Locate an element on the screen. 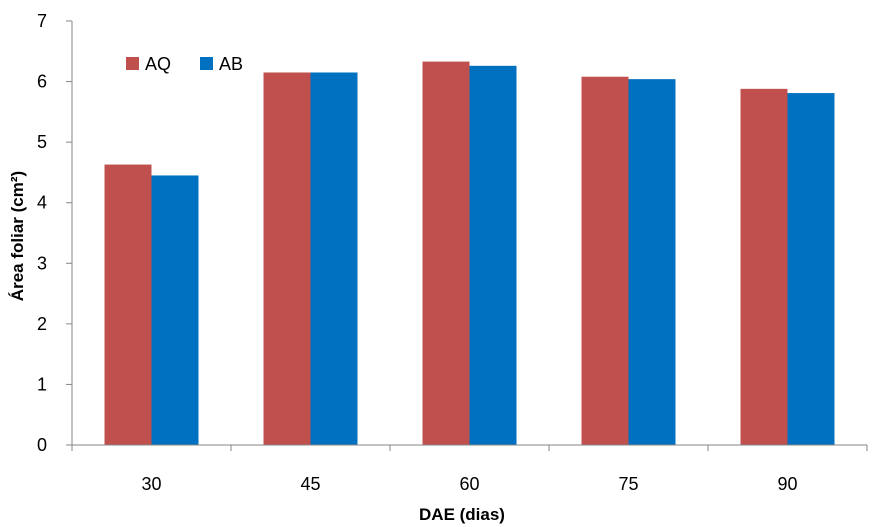  y-tick-label: 3 is located at coordinates (42, 263).